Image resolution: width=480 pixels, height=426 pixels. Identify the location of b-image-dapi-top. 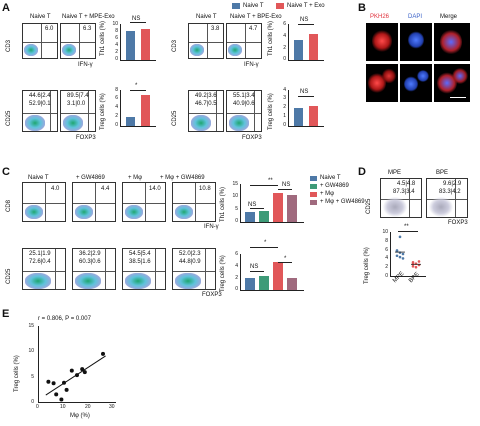
(416, 42).